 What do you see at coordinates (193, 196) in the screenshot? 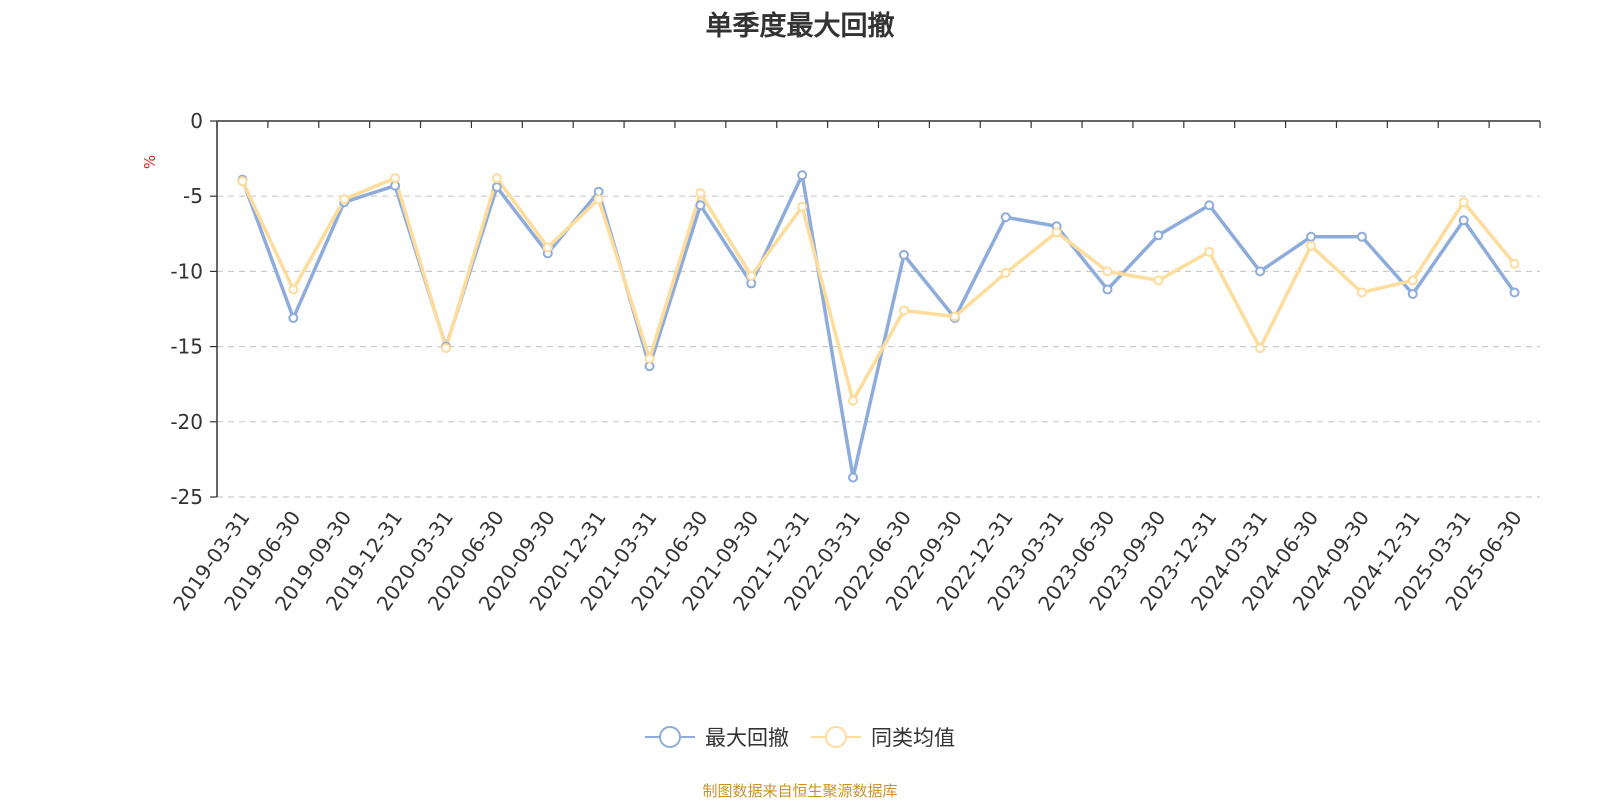
I see `y-tick-label: -5` at bounding box center [193, 196].